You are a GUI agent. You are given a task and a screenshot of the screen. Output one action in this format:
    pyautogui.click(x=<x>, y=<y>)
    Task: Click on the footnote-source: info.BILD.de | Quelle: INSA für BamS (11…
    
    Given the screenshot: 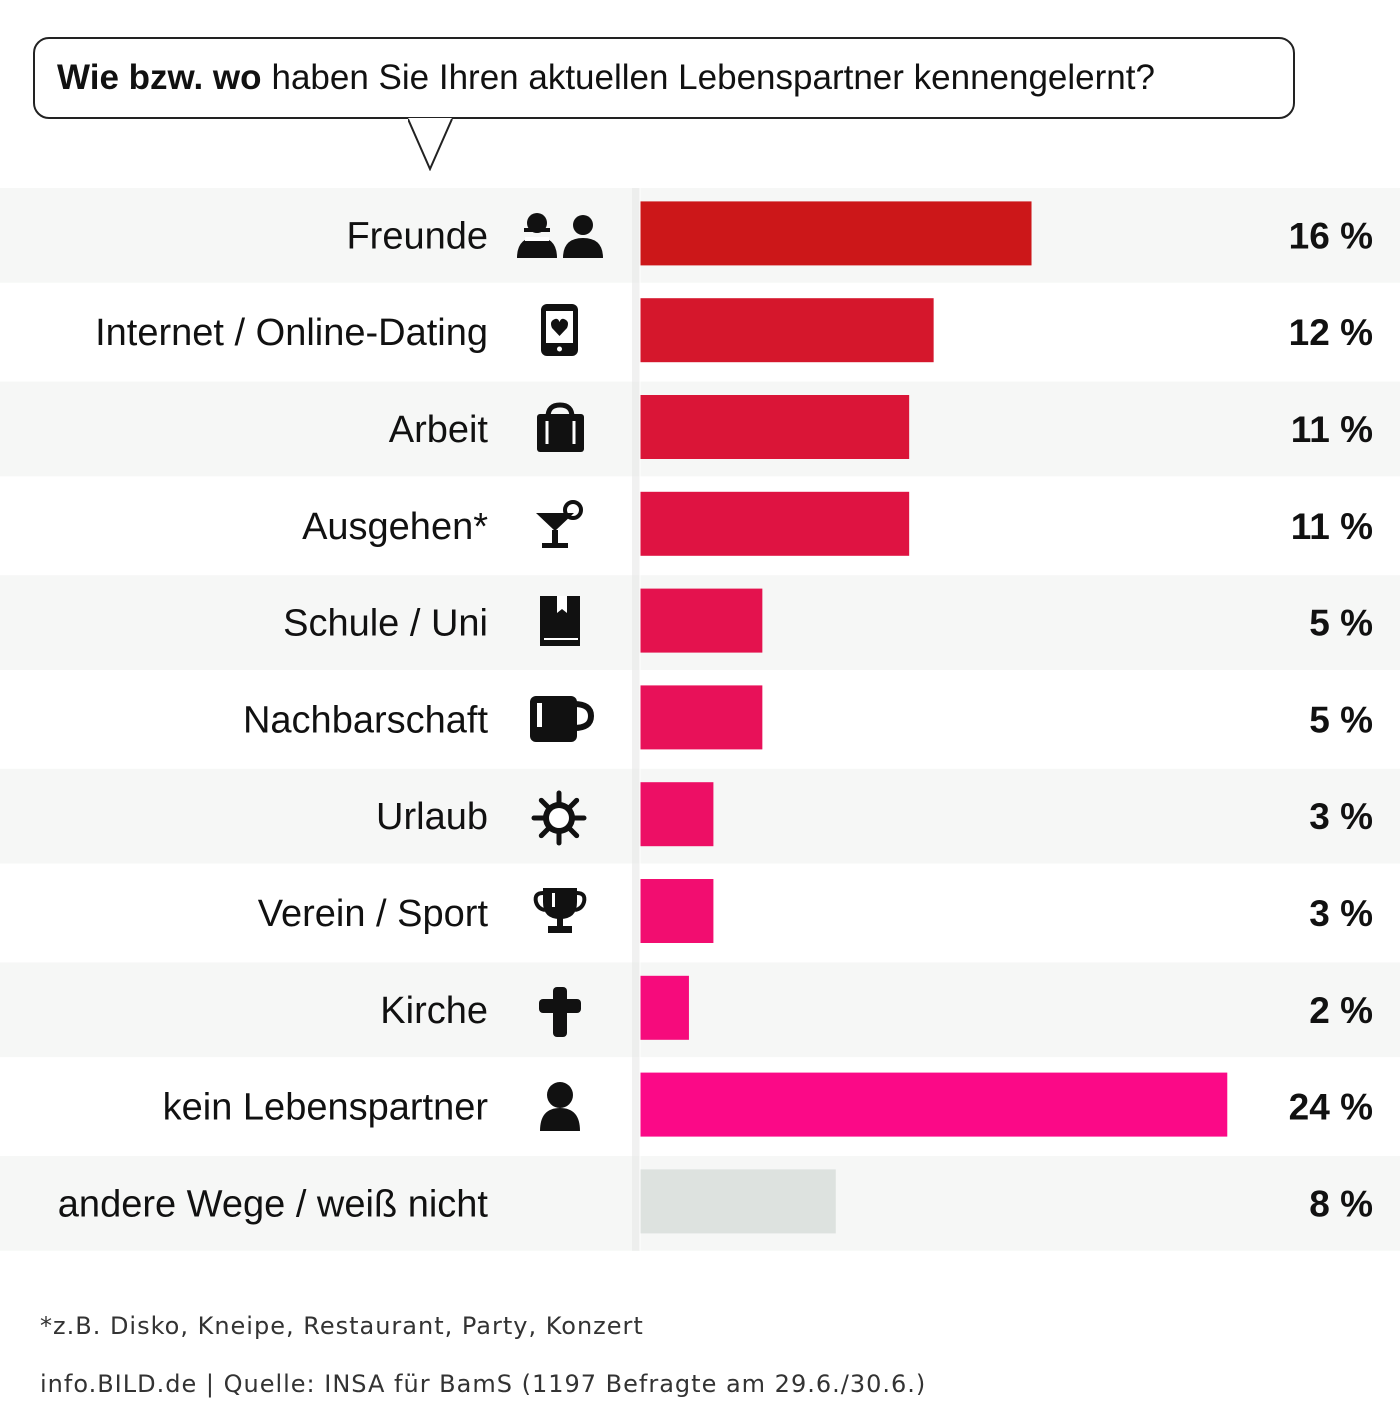 What is the action you would take?
    pyautogui.click(x=483, y=1384)
    